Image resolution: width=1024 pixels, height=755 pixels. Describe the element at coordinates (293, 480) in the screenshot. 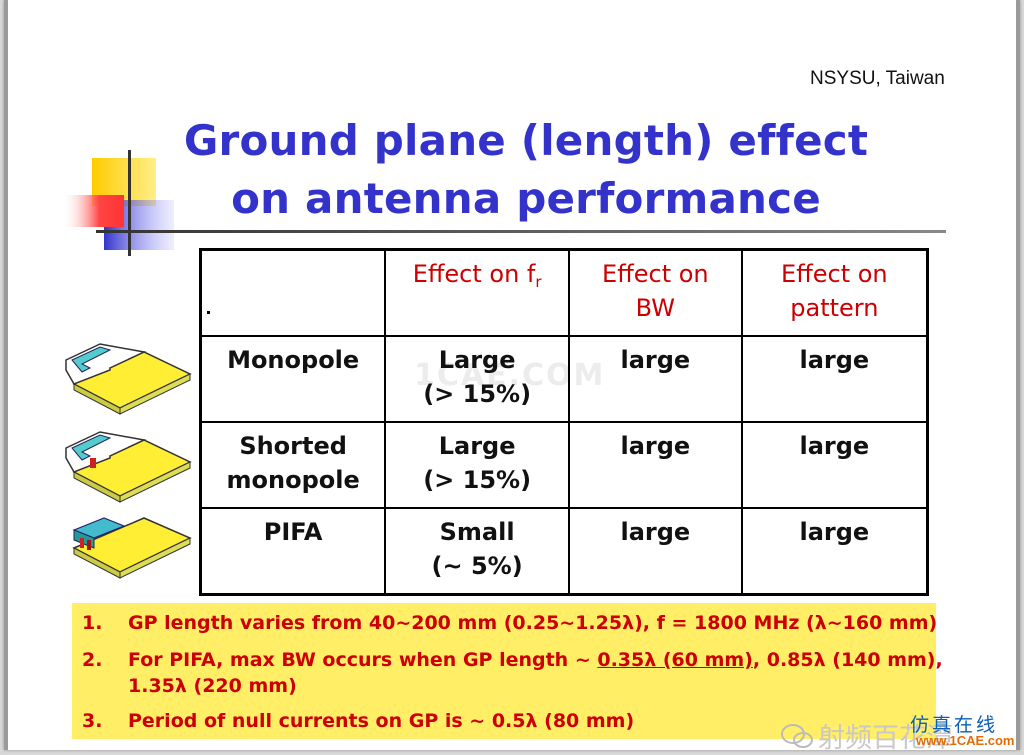

I see `row-name-line-2: monopole` at that location.